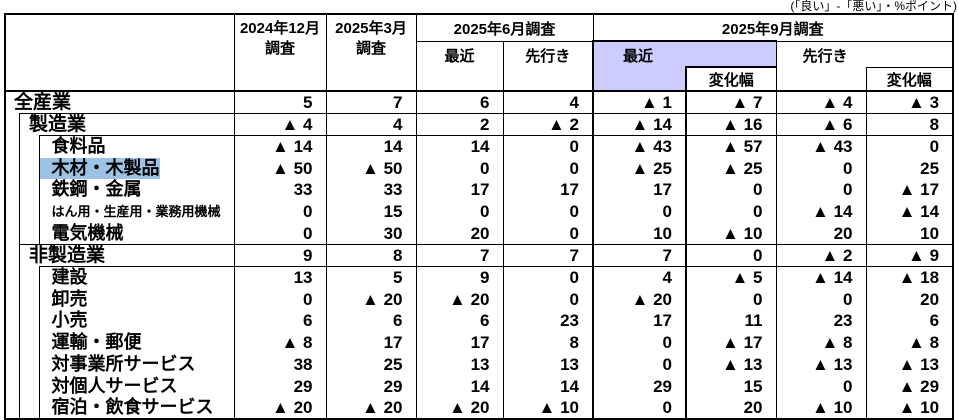 The image size is (959, 420). I want to click on table-row: 小売 6 6 6 23 17 11 23 6, so click(479, 321).